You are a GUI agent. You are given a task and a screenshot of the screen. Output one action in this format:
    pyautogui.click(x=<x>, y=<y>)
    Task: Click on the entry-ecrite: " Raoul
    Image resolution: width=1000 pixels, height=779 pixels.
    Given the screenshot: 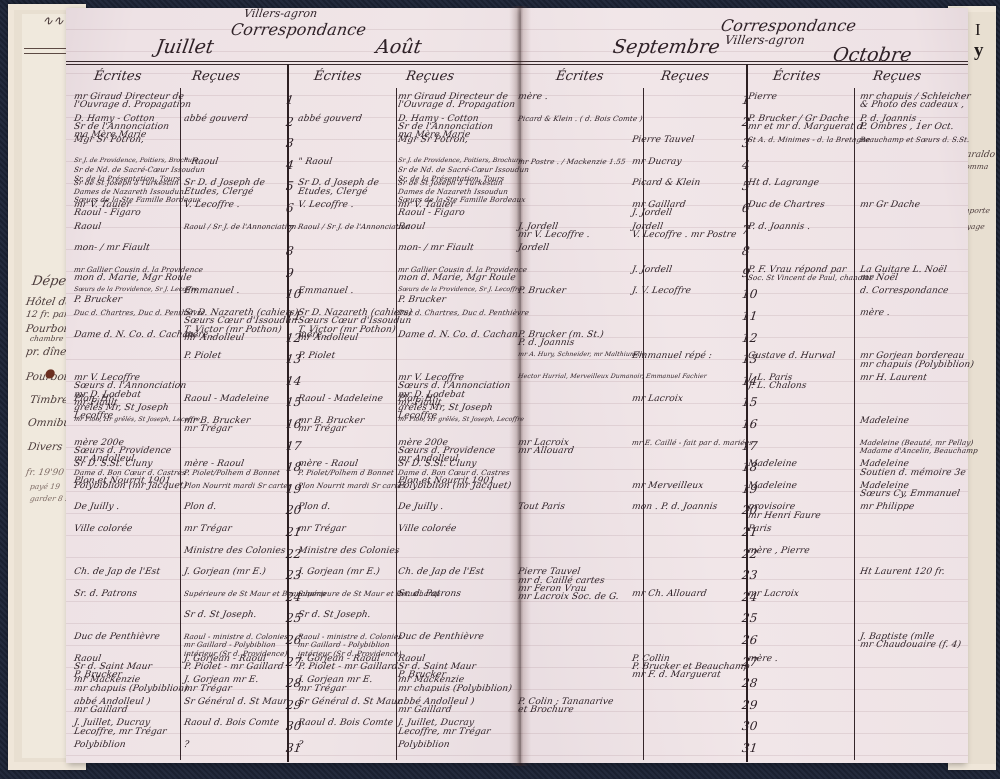 What is the action you would take?
    pyautogui.click(x=315, y=161)
    